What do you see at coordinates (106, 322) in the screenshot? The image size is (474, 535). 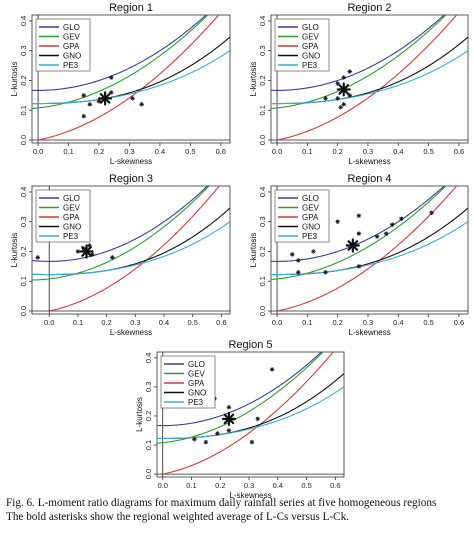 I see `x-tick-label: 0.2` at bounding box center [106, 322].